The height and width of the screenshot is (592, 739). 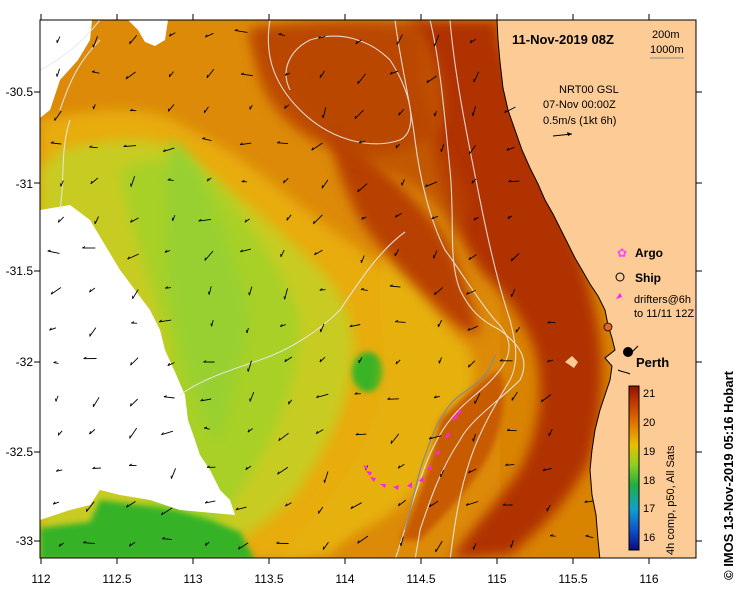 I want to click on y-tick-label: -31, so click(x=25, y=184).